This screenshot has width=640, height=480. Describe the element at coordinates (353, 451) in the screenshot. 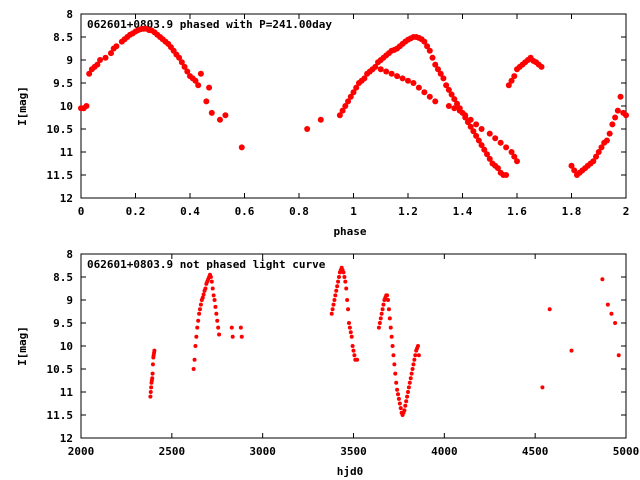

I see `x-tick-label: 3500` at that location.